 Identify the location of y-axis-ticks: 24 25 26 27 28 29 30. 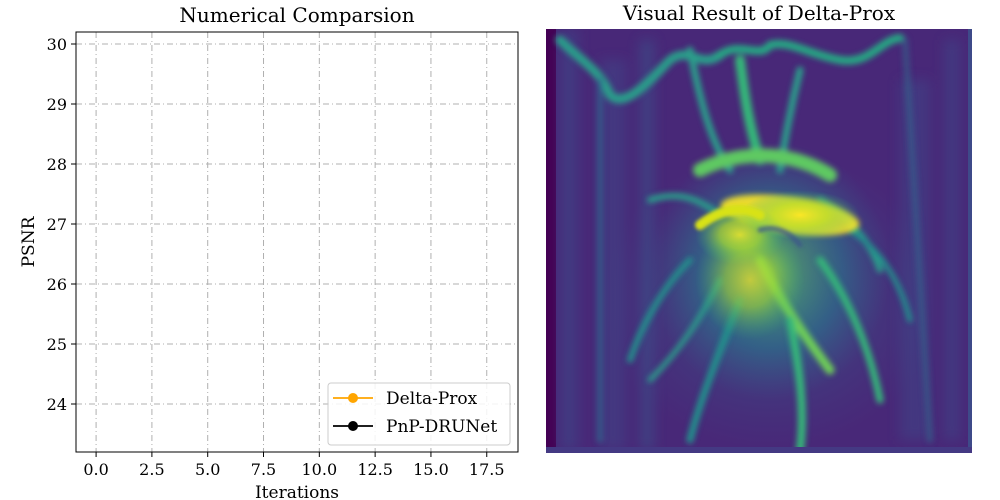
(61, 224).